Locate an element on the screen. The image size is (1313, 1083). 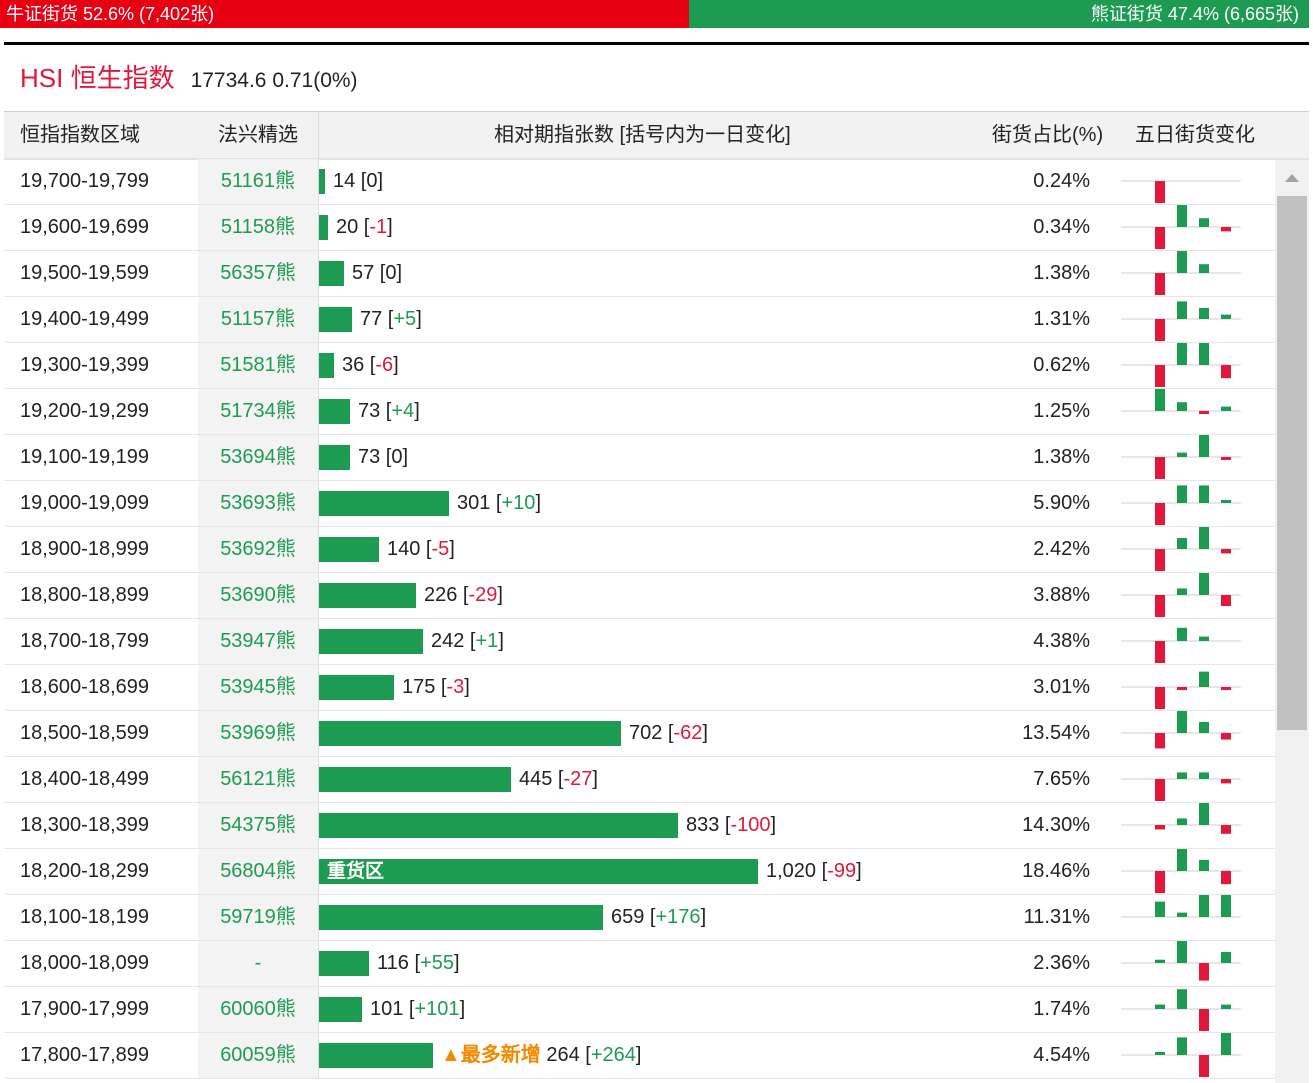
vertical-scrollbar is located at coordinates (1292, 621).